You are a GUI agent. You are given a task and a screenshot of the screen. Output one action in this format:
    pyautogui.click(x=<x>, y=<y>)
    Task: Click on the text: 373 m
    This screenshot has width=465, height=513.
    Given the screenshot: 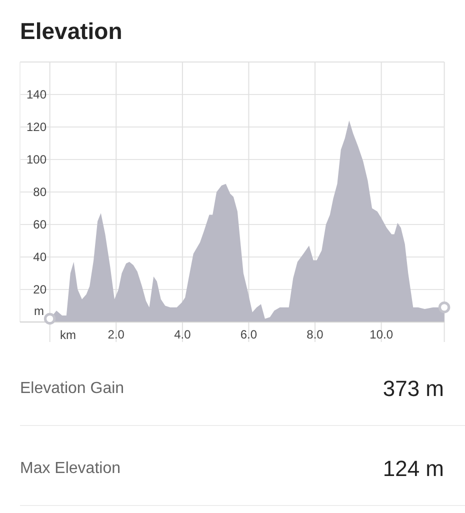 What is the action you would take?
    pyautogui.click(x=413, y=389)
    